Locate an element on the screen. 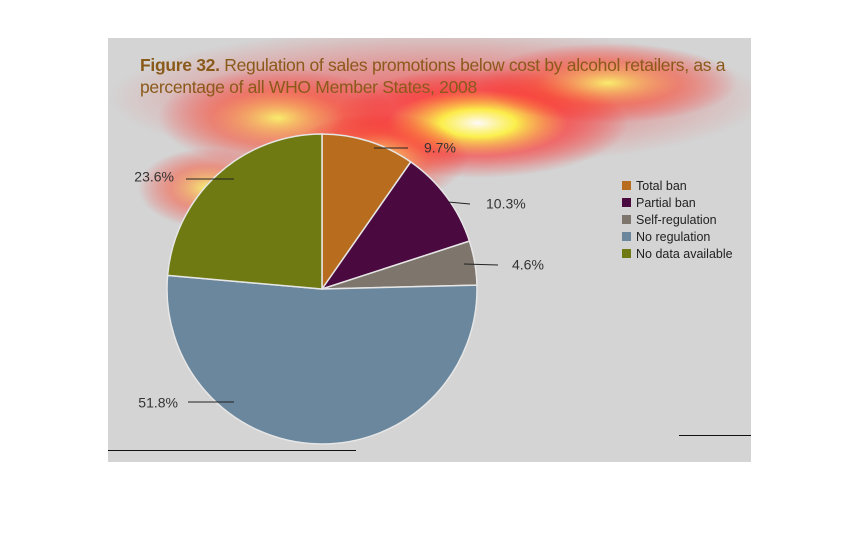 The image size is (858, 556). legend-item: Total ban is located at coordinates (677, 185).